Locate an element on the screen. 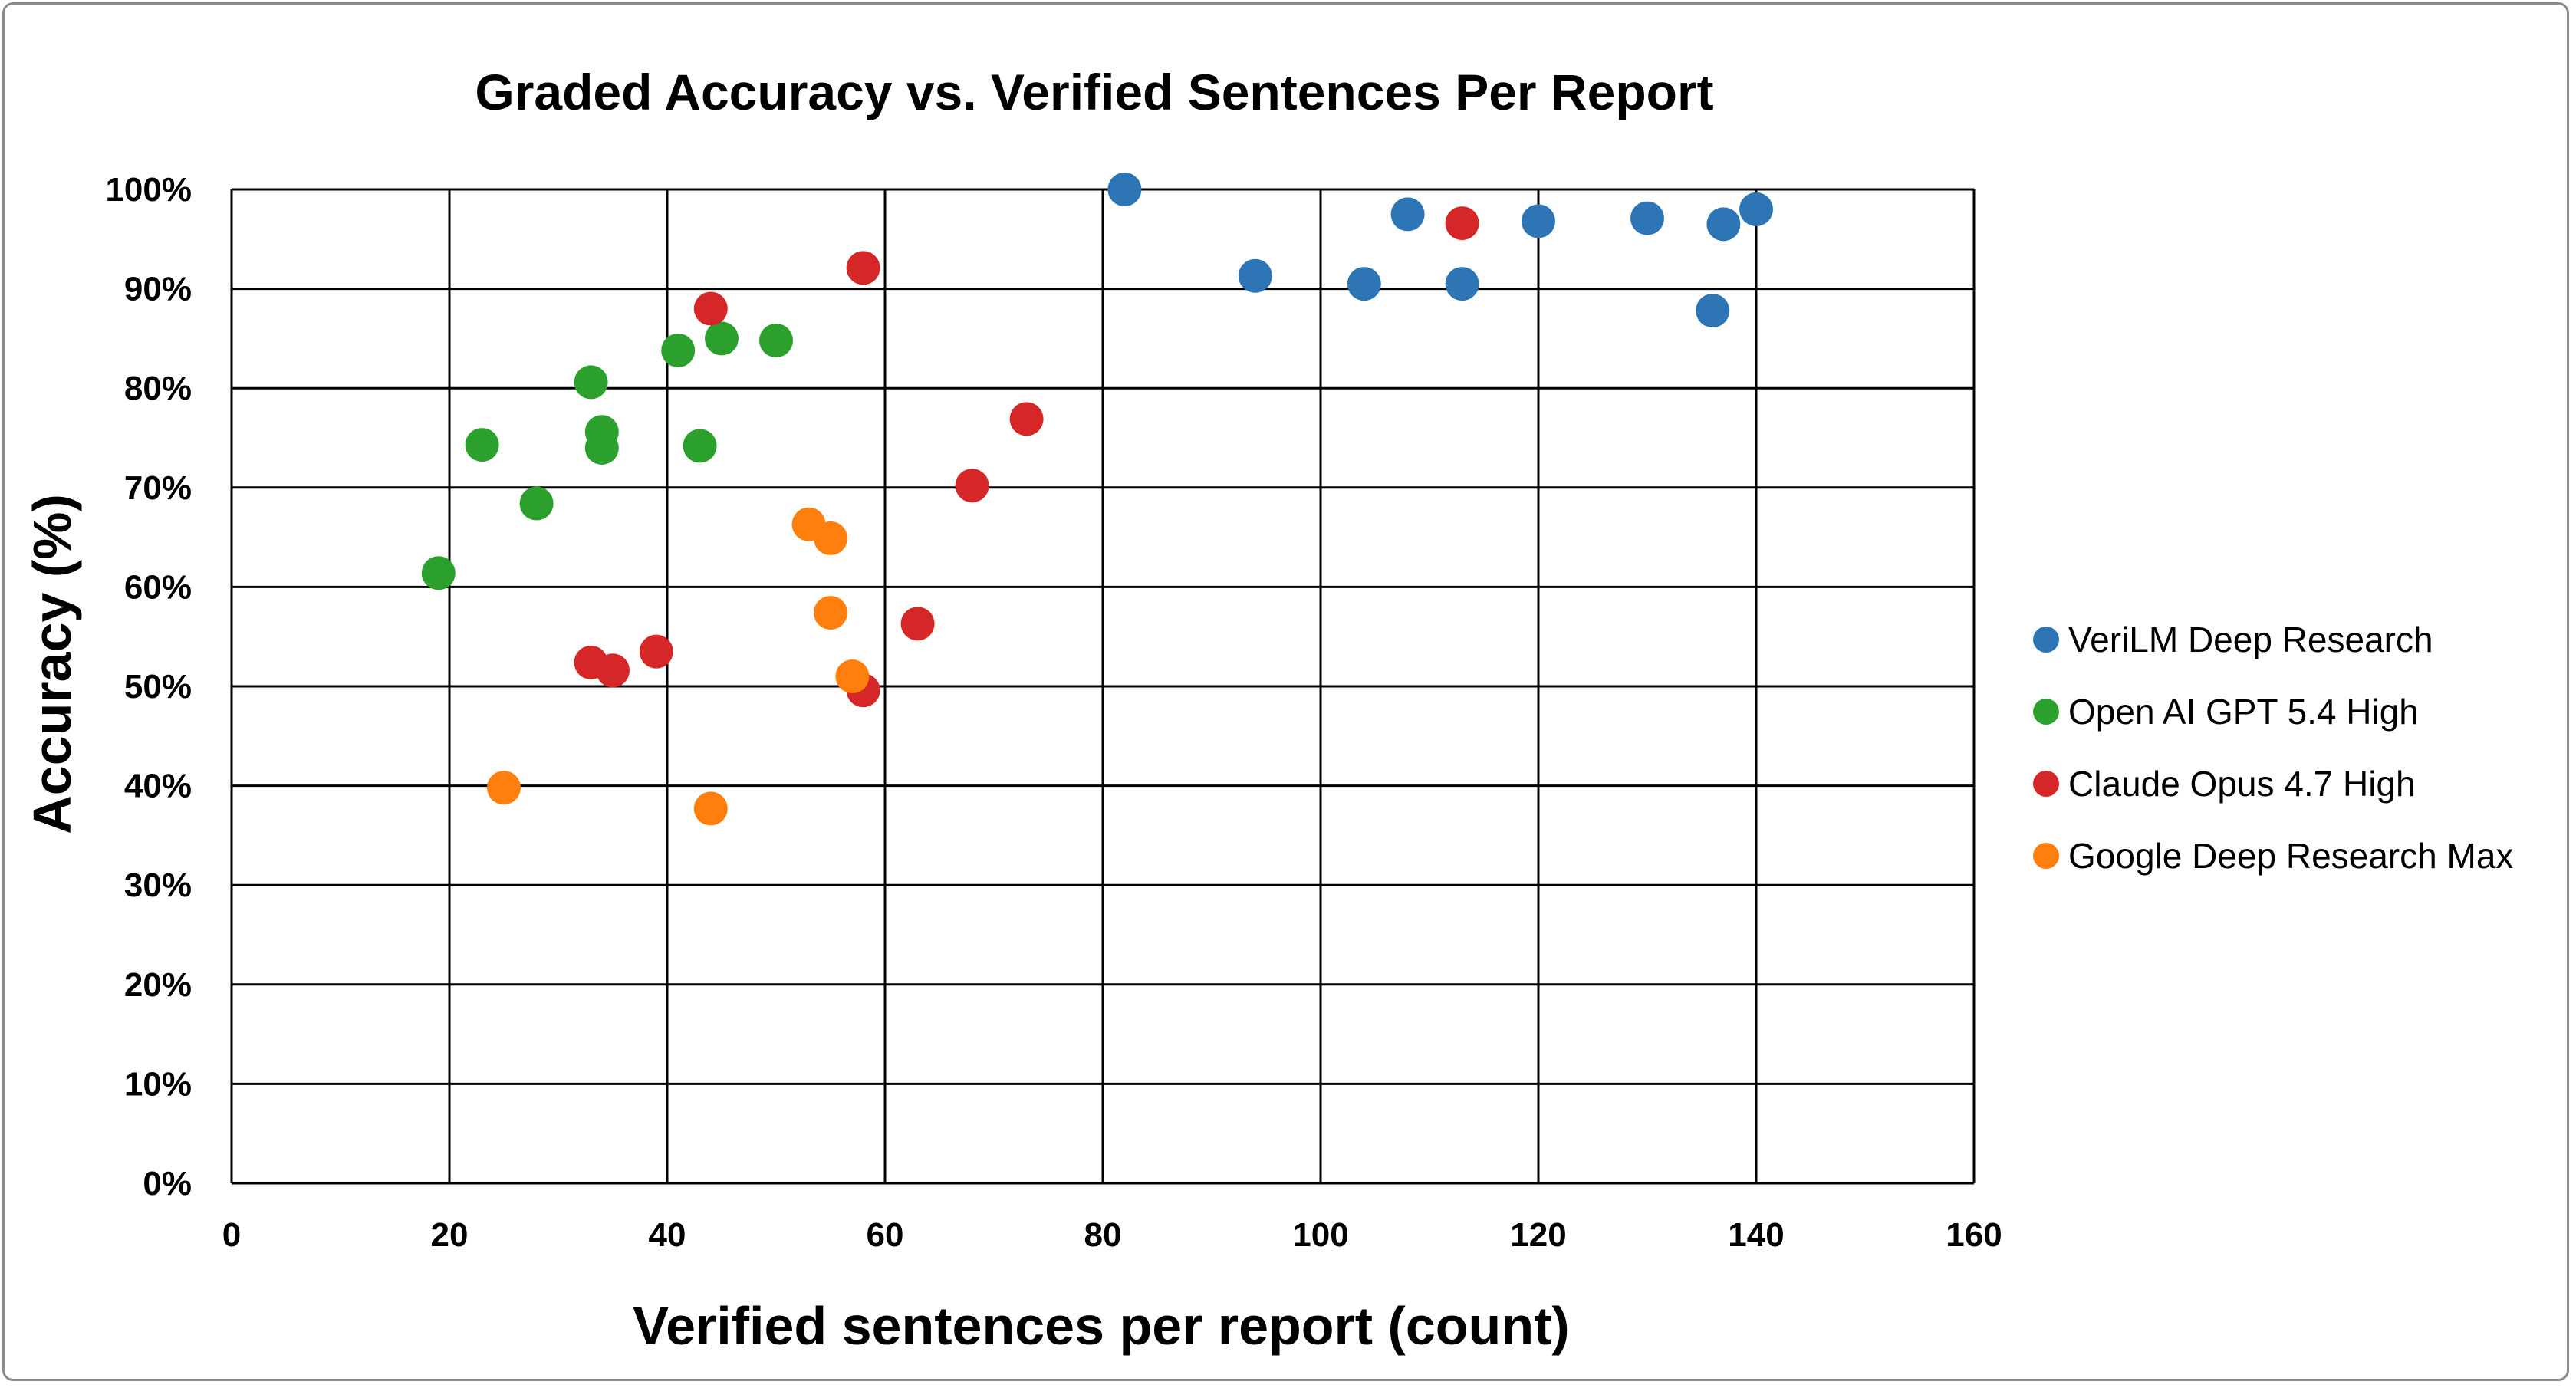  x-tick-label: 140 is located at coordinates (1756, 1235).